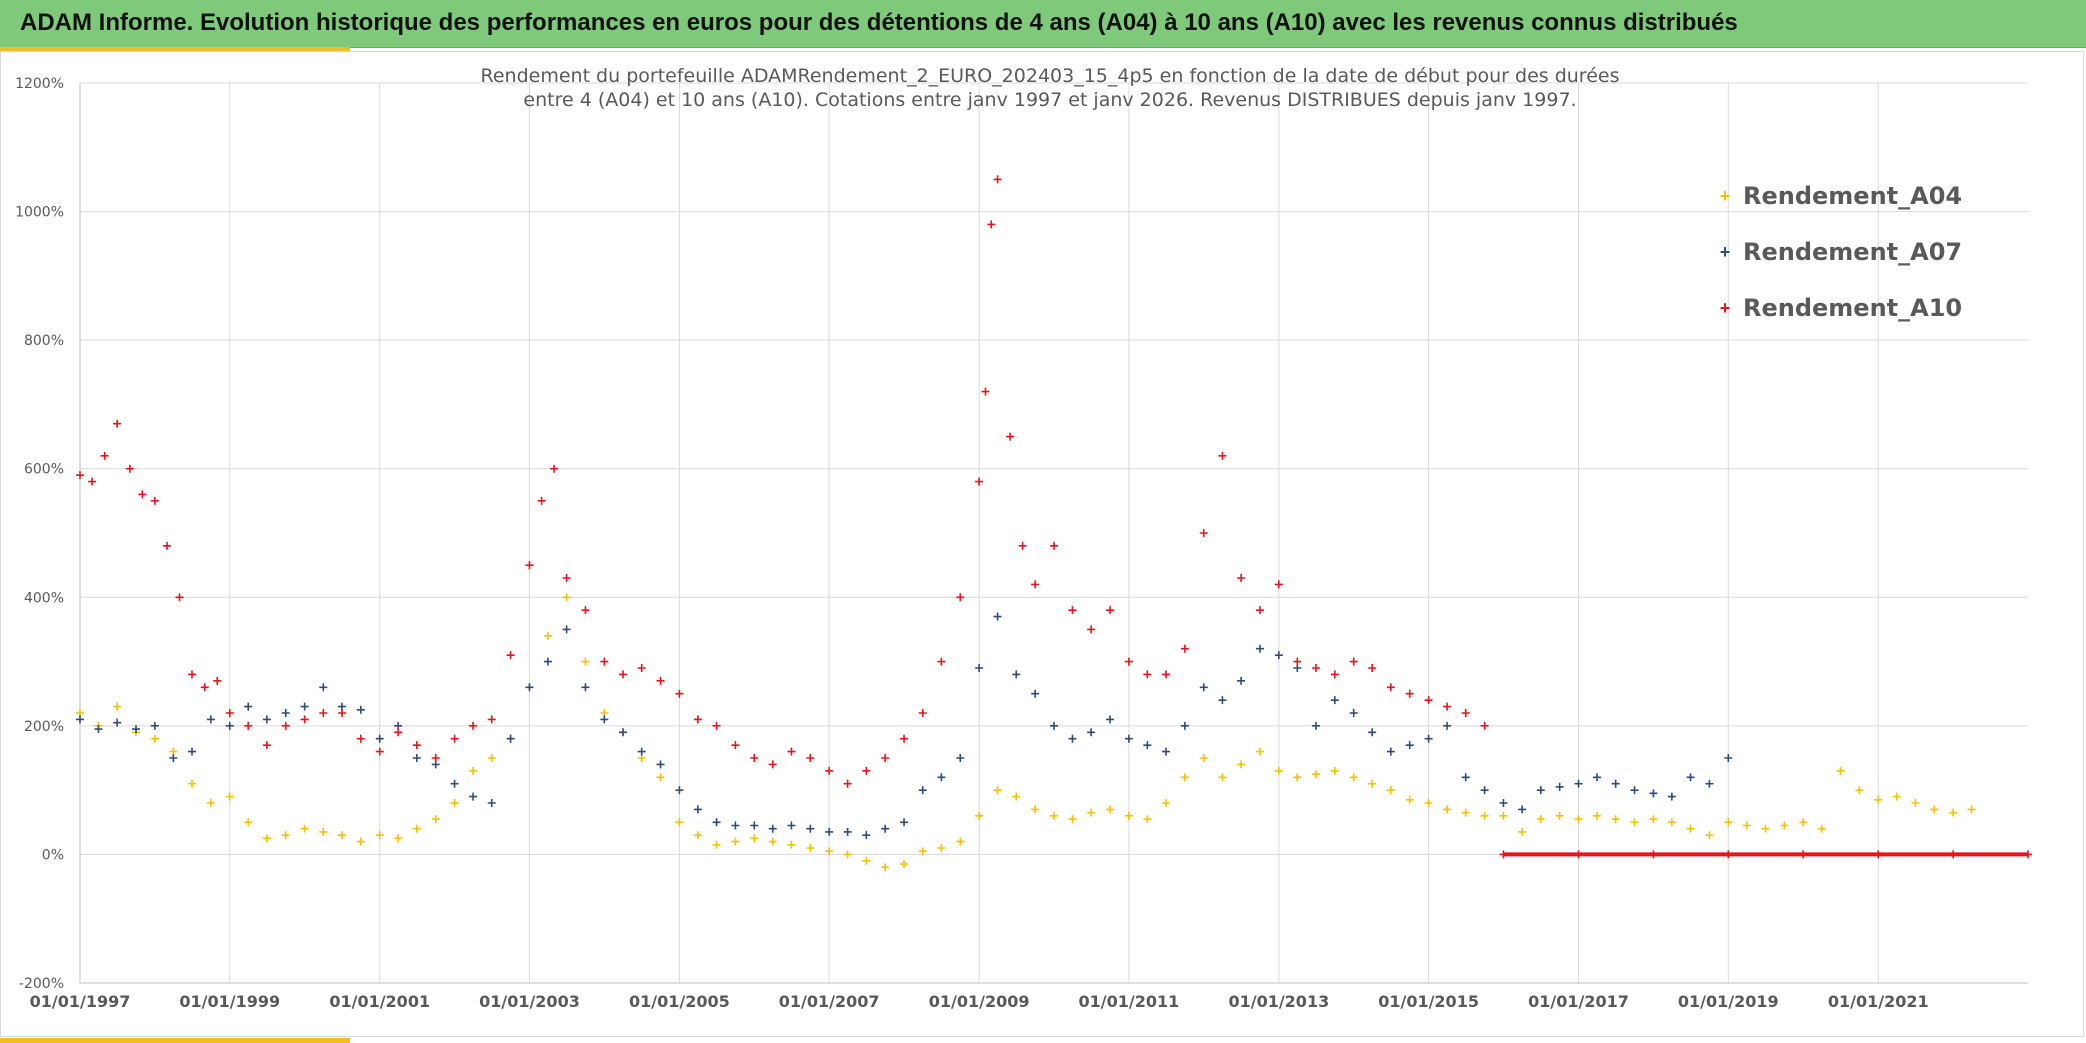  What do you see at coordinates (44, 727) in the screenshot?
I see `y-tick-label: 200%` at bounding box center [44, 727].